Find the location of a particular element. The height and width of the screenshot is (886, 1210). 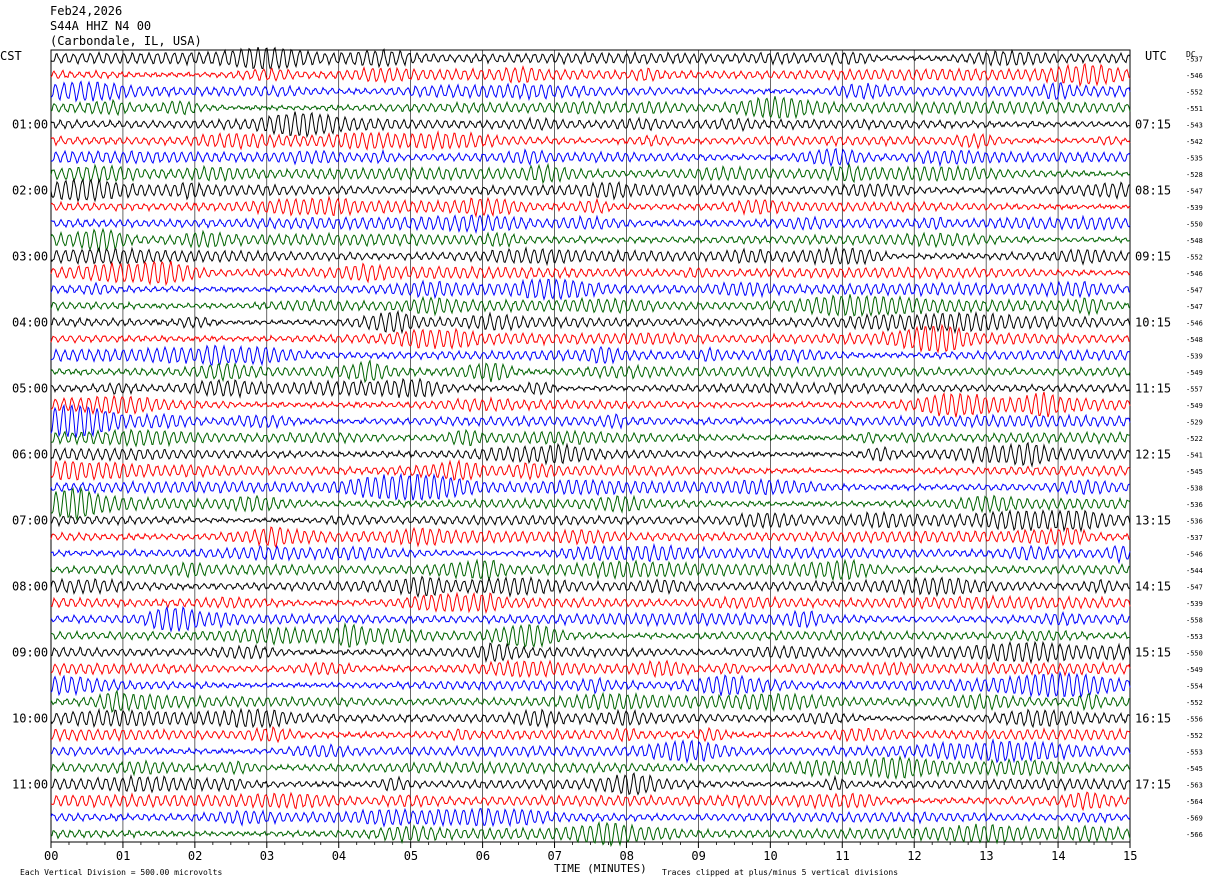

left-timezone-label: CST is located at coordinates (11, 56).